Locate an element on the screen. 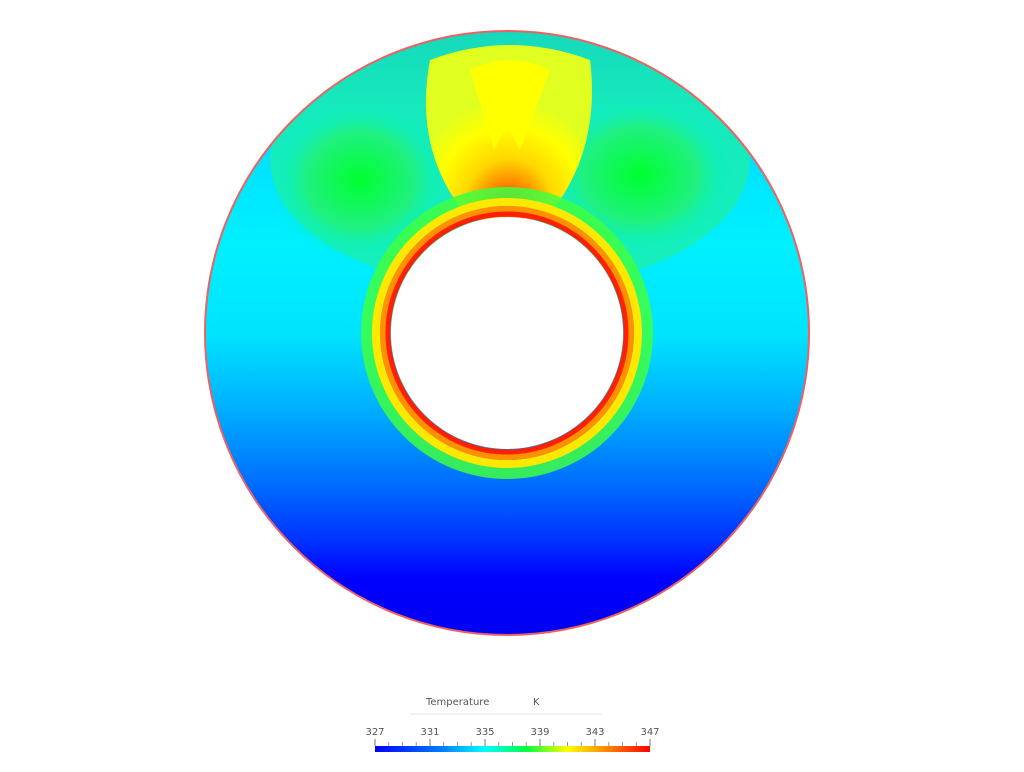  legend-title: Temperature is located at coordinates (457, 702).